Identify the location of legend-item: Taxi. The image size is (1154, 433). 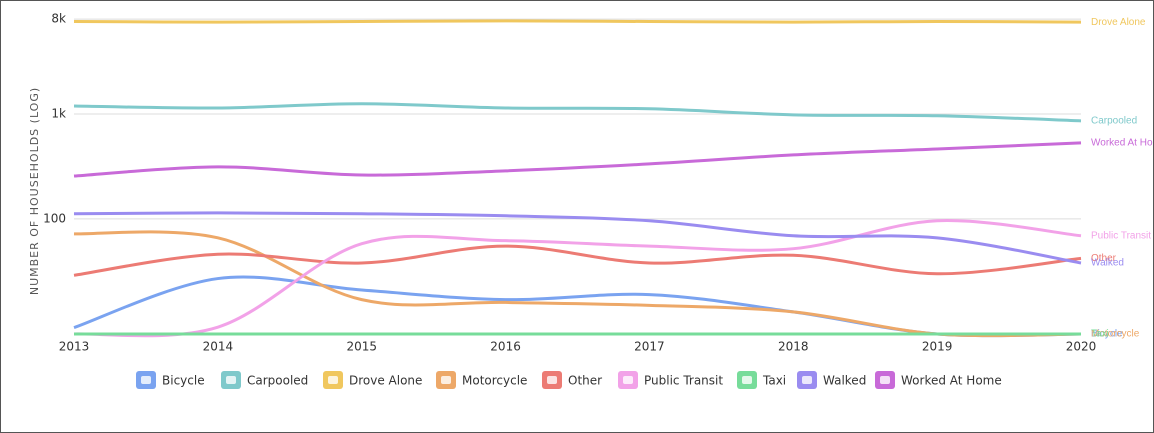
(761, 380).